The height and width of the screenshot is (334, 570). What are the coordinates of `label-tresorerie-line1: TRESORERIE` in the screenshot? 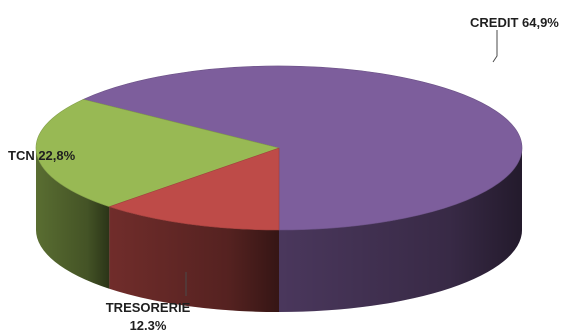 It's located at (148, 307).